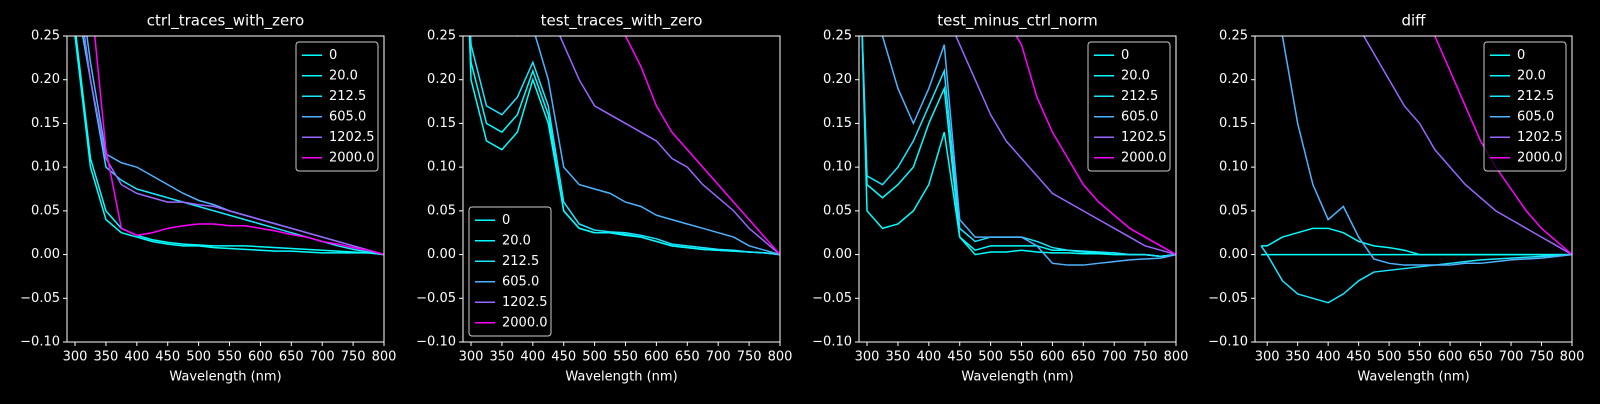 Image resolution: width=1600 pixels, height=404 pixels. What do you see at coordinates (225, 21) in the screenshot?
I see `subplot-title: ctrl_traces_with_zero` at bounding box center [225, 21].